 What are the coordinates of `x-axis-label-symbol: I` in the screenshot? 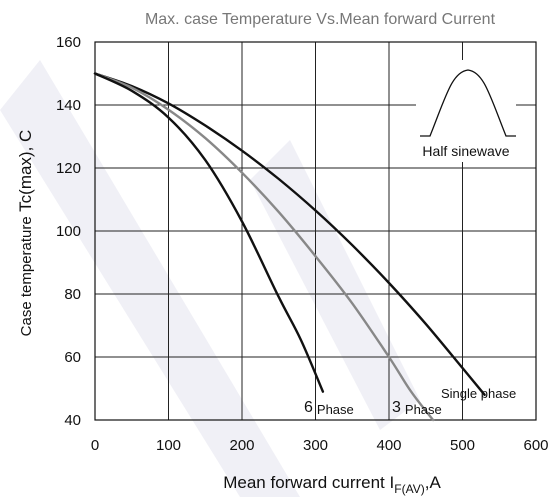 It's located at (392, 482).